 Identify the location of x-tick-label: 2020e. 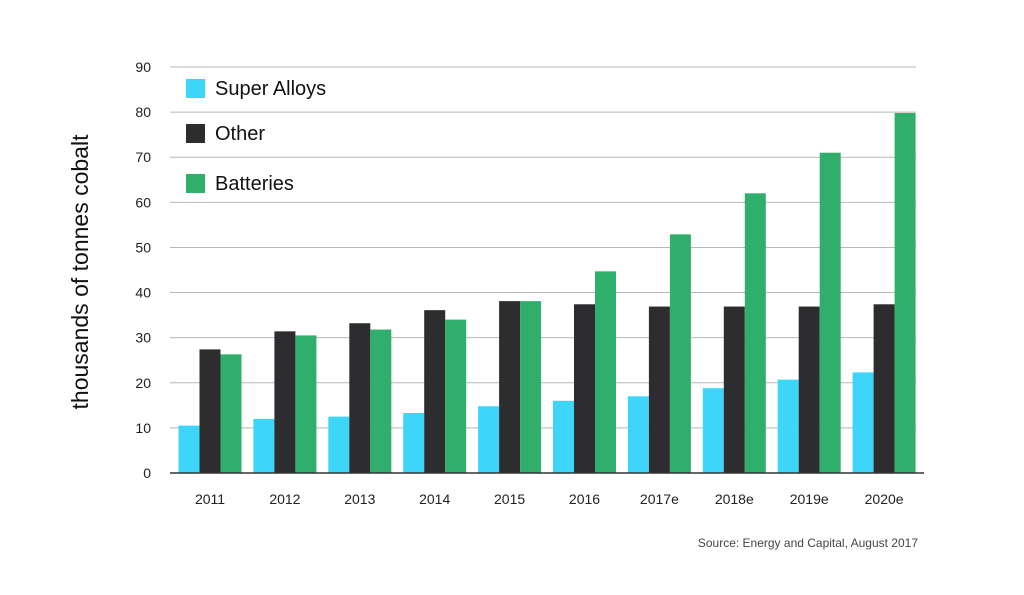
(884, 499).